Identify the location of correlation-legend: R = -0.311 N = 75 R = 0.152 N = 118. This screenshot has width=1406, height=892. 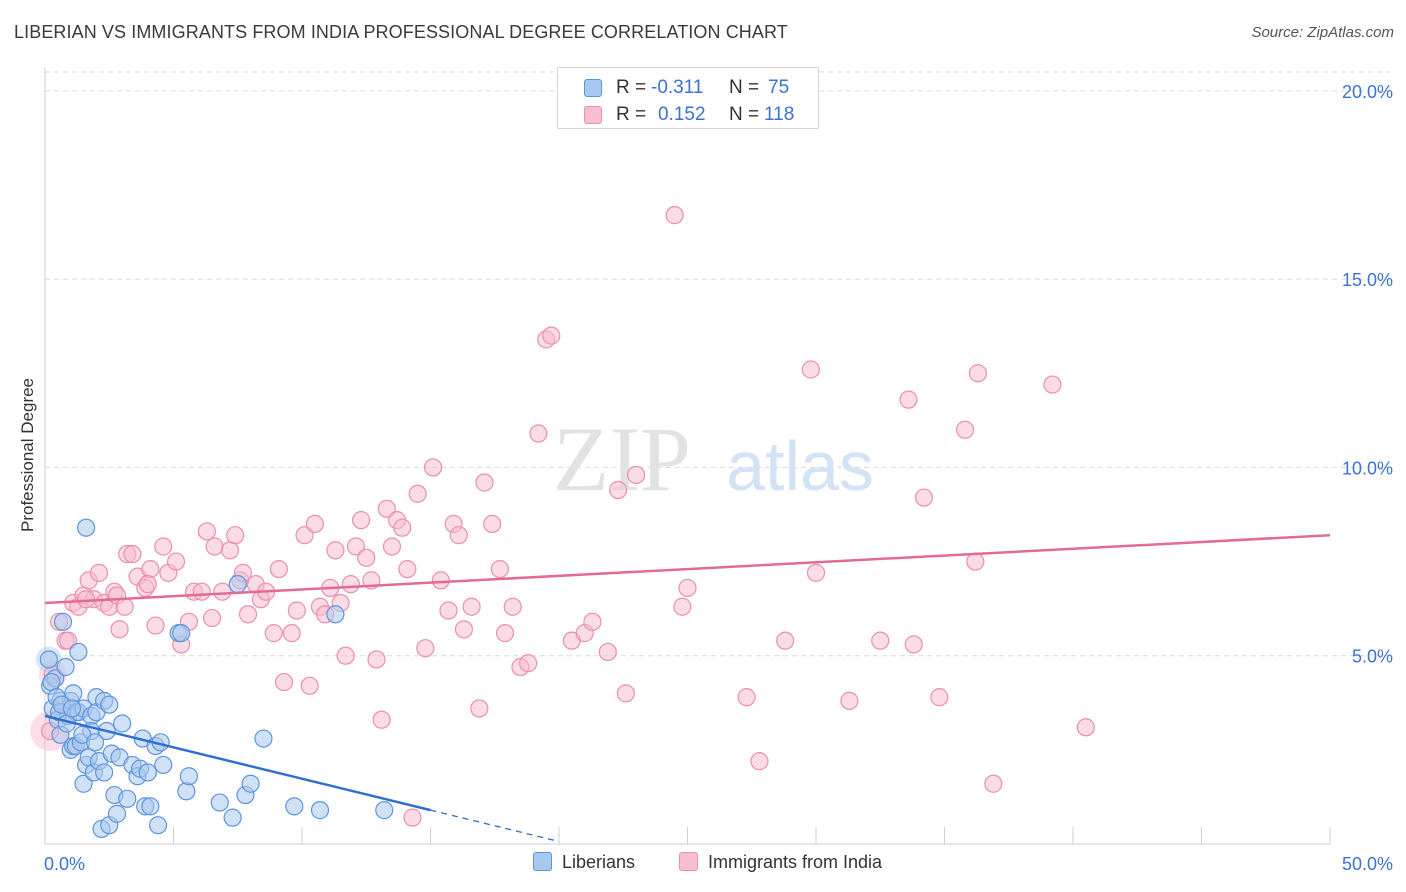
(688, 98).